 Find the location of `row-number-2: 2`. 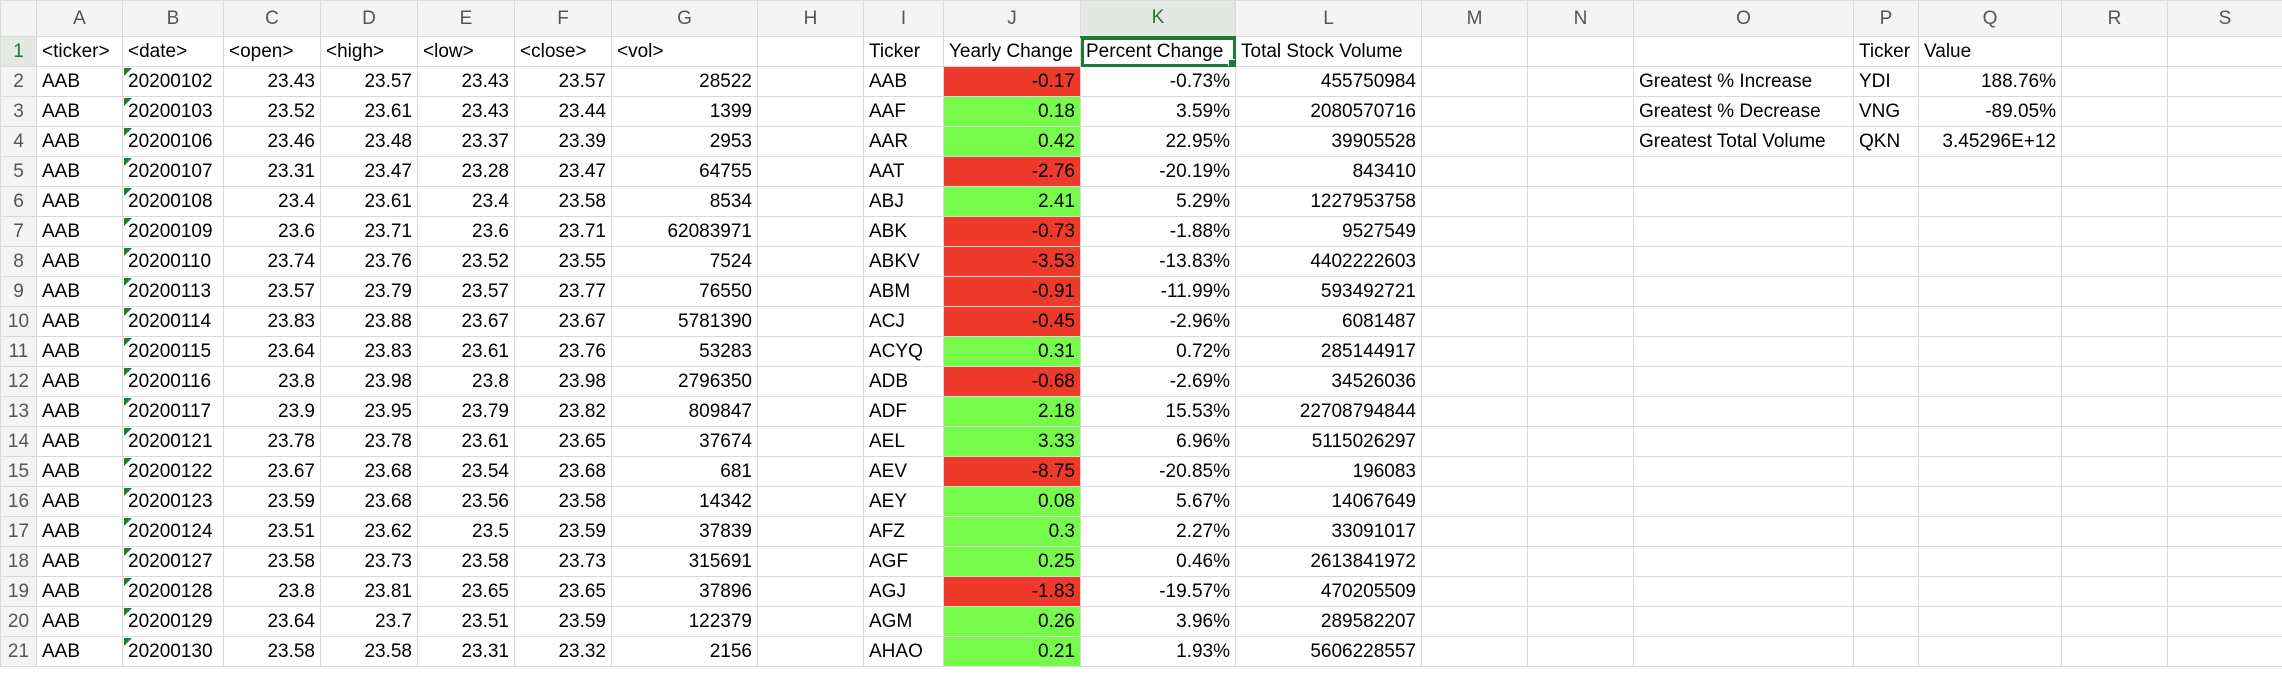

row-number-2: 2 is located at coordinates (18, 81).